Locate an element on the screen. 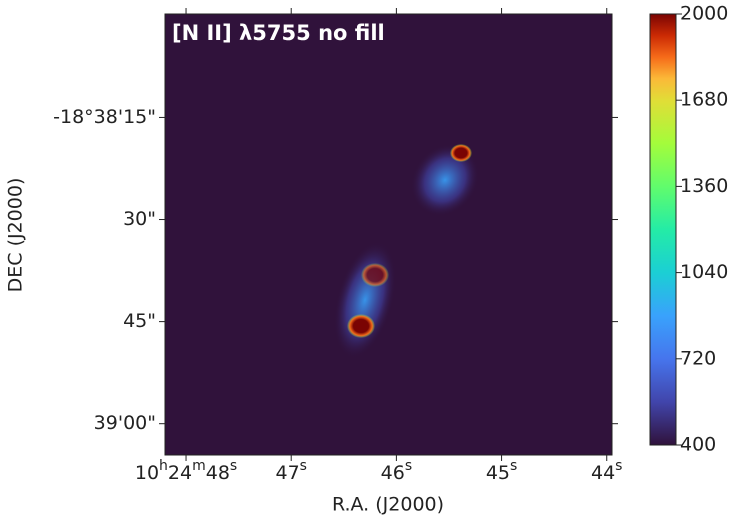 The width and height of the screenshot is (742, 527). colorbar-tick-label: 1040 is located at coordinates (704, 272).